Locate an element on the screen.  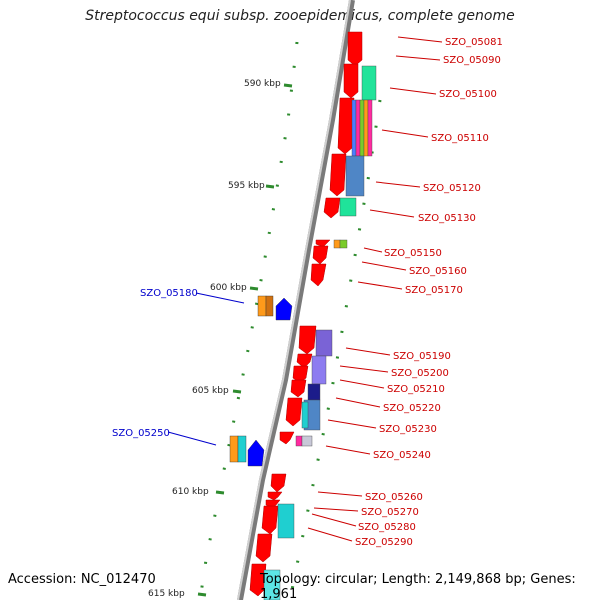
ruler-label: 610 kbp is located at coordinates (190, 492).